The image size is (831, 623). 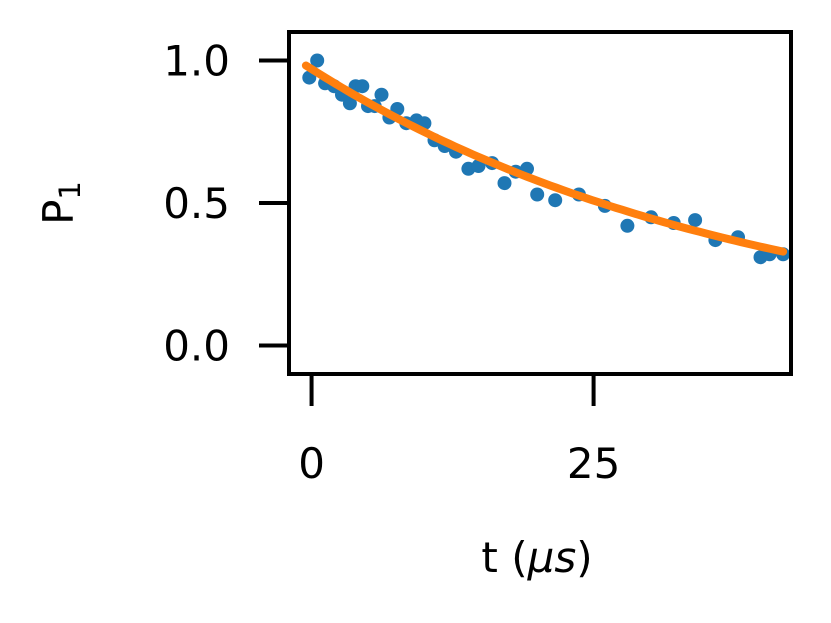 I want to click on x-tick-label: 25, so click(x=593, y=463).